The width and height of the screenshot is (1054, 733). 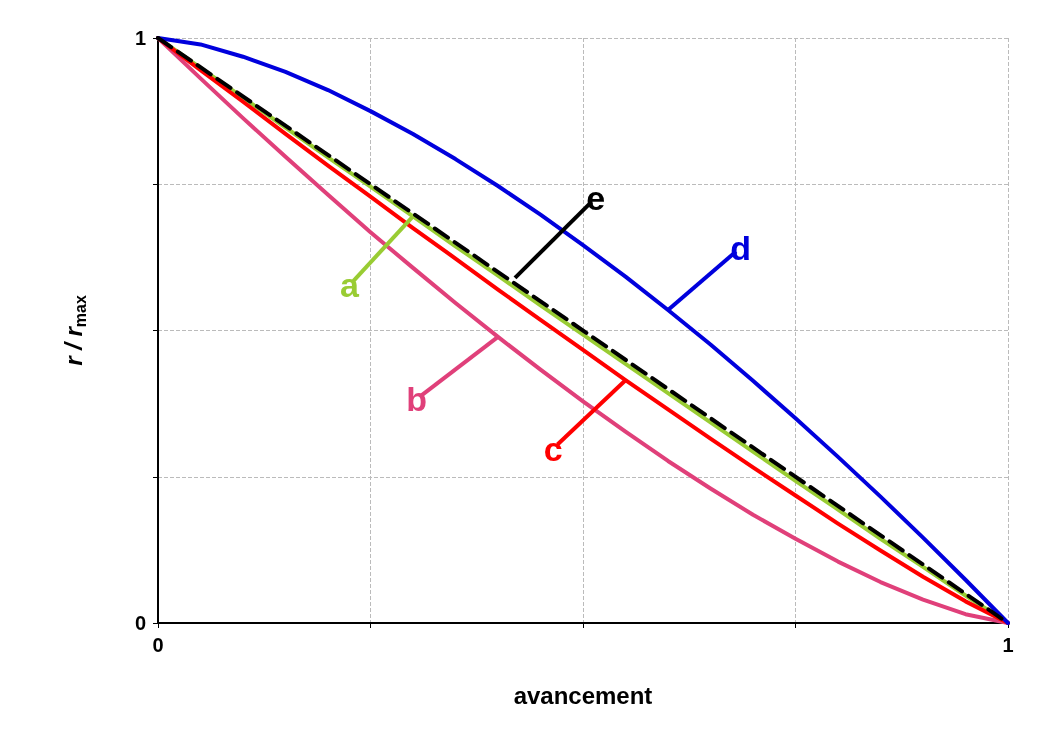 I want to click on y-axis-title: r / rmax, so click(x=74, y=330).